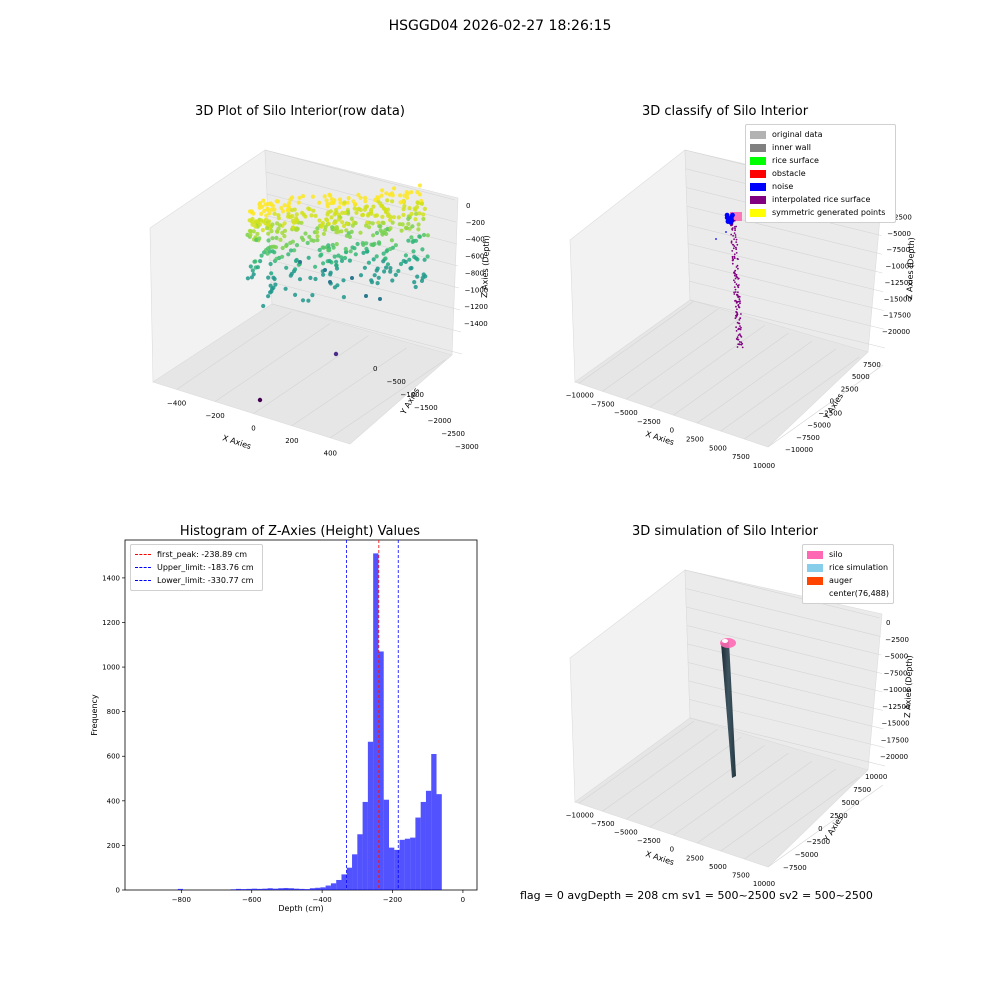 The image size is (1000, 1000). Describe the element at coordinates (896, 724) in the screenshot. I see `sim-z-tick-label: −15000` at that location.